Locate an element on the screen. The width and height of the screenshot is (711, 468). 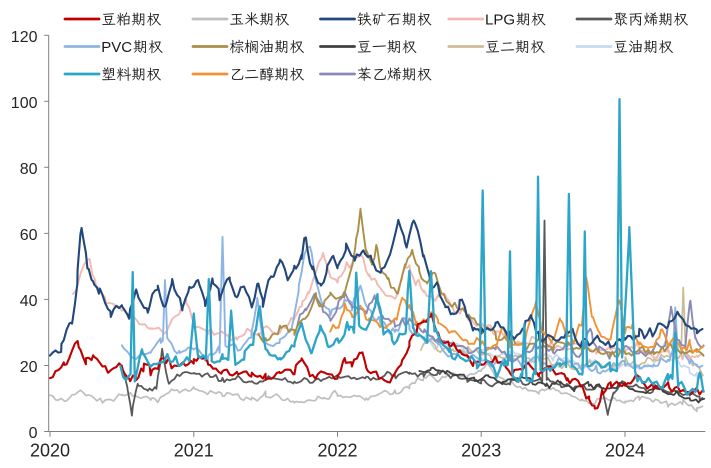
svg-text: 40 is located at coordinates (29, 301).